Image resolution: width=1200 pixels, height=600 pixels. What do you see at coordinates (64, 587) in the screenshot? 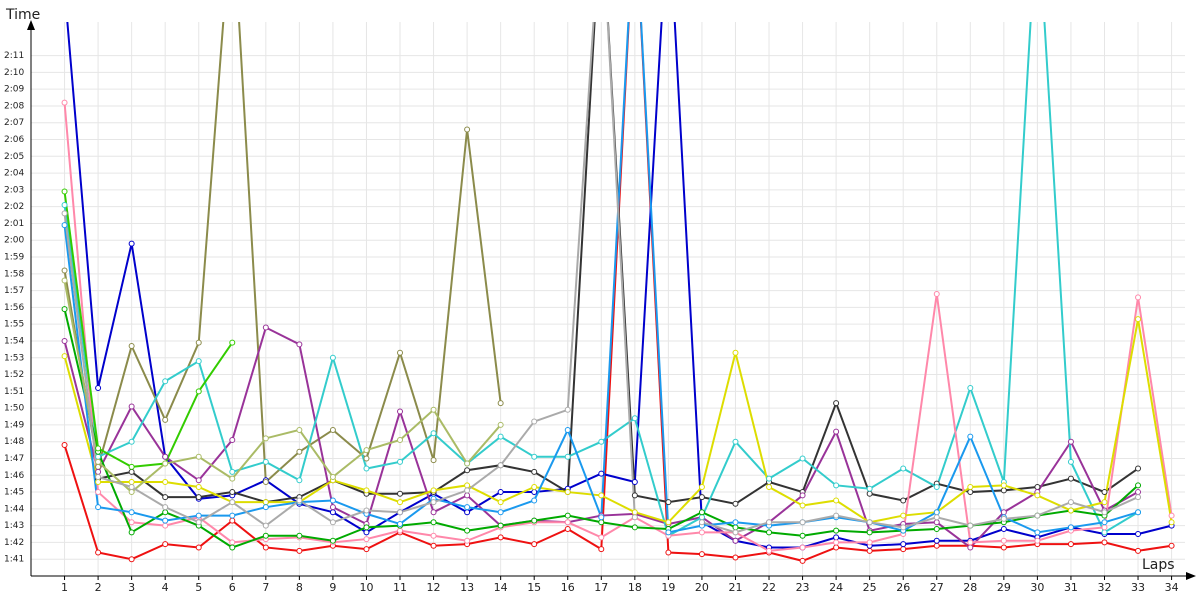
I see `x-tick-label: 1` at bounding box center [64, 587].